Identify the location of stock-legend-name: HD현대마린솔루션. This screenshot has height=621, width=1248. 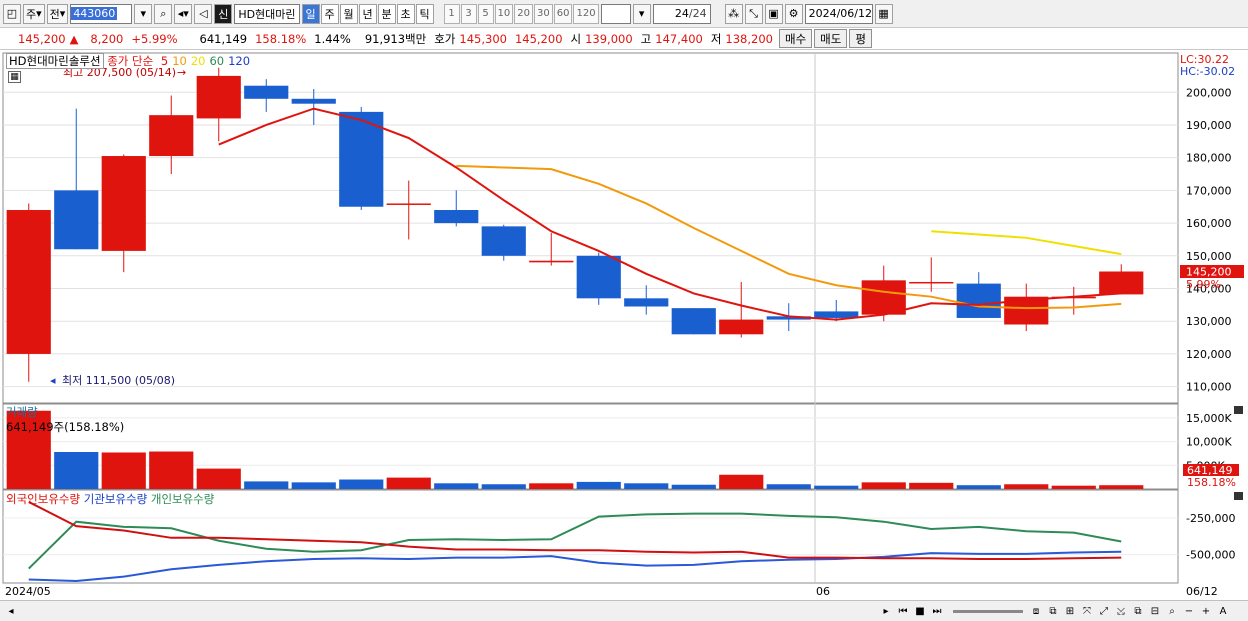
(55, 61).